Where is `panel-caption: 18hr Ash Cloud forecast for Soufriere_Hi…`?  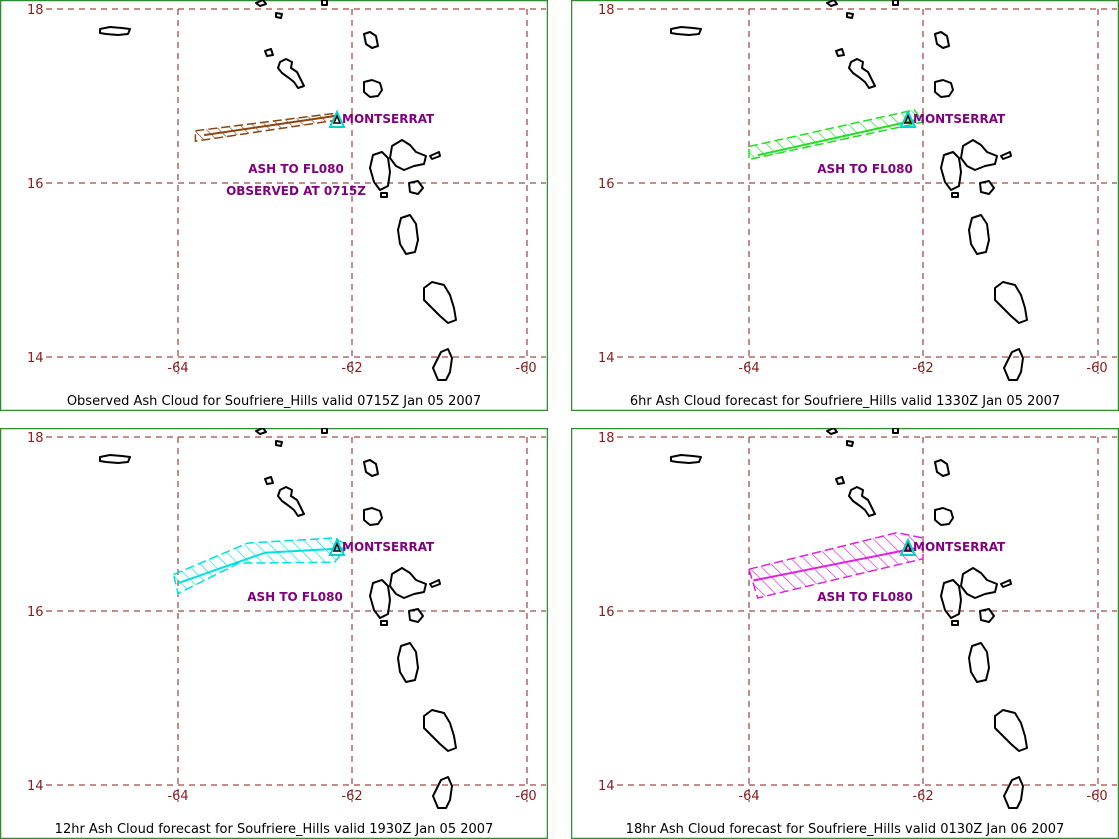 panel-caption: 18hr Ash Cloud forecast for Soufriere_Hi… is located at coordinates (845, 829).